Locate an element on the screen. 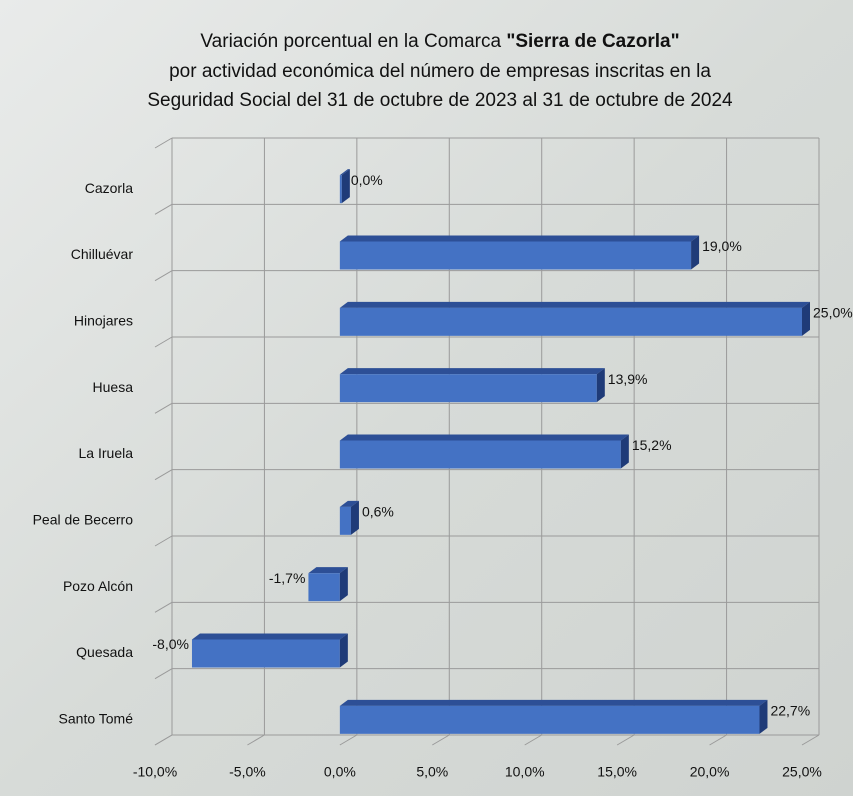 The height and width of the screenshot is (796, 853). x-tick-label: 5,0% is located at coordinates (432, 772).